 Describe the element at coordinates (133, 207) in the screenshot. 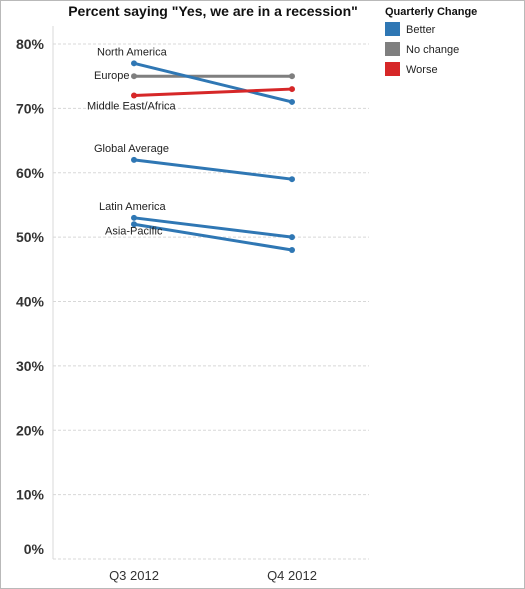

I see `series-label: Latin America` at that location.